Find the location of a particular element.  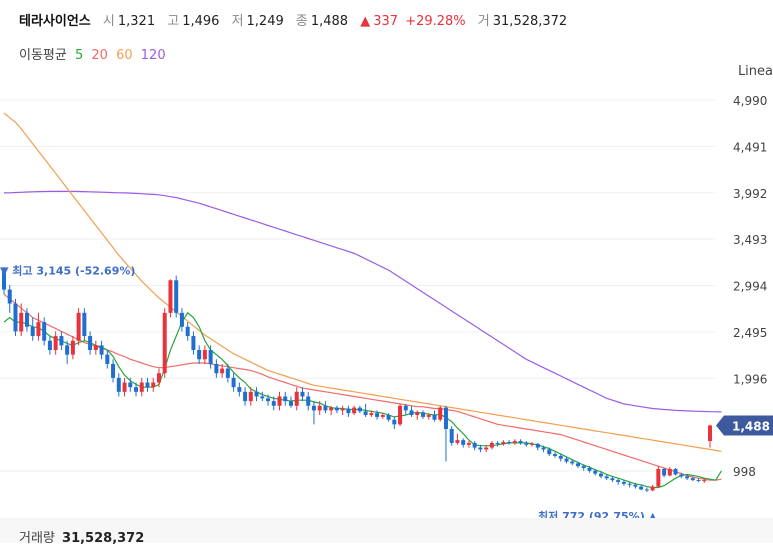

ma120-legend-item: 120 is located at coordinates (153, 55).